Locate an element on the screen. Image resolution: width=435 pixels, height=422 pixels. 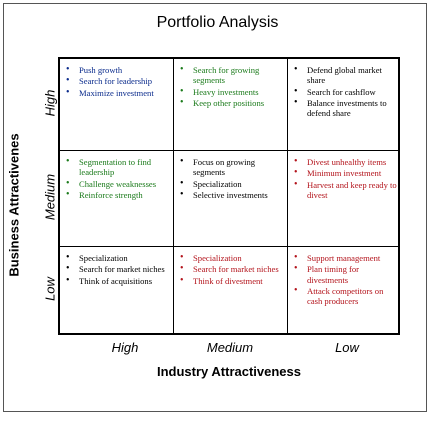
strategy-item: Push growth is located at coordinates (119, 70).